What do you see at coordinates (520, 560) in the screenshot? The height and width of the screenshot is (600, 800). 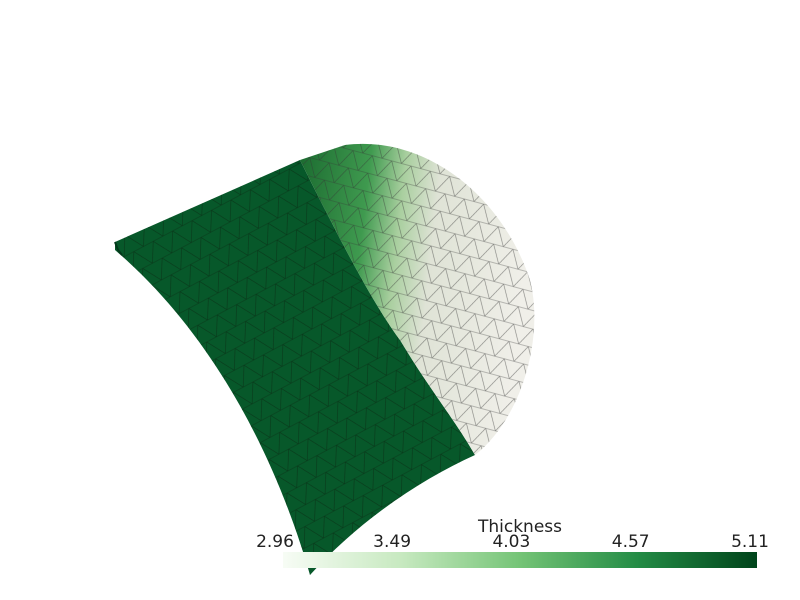 I see `color-bar` at bounding box center [520, 560].